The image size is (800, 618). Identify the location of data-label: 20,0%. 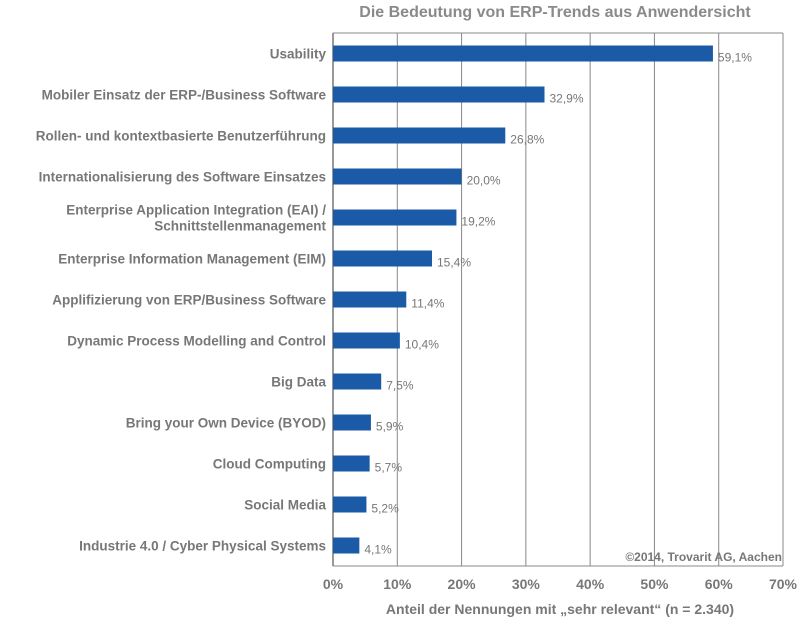
(484, 181).